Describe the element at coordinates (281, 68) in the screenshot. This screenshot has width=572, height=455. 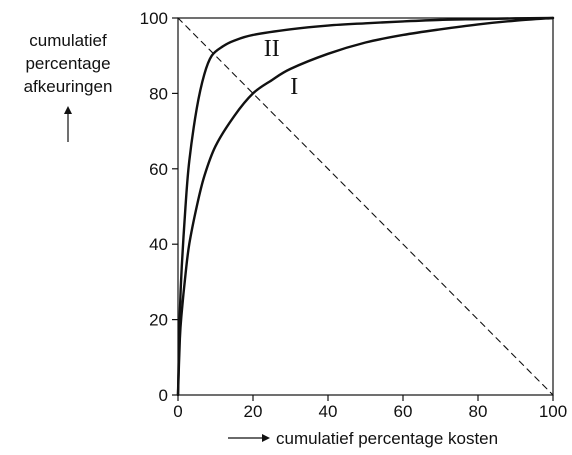
I see `annotation-layer: III` at that location.